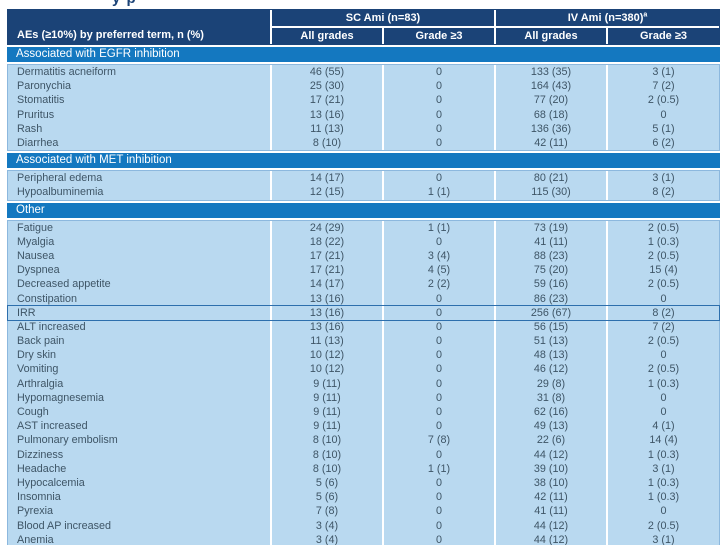 This screenshot has width=727, height=545. I want to click on value-cell: 49 (13), so click(551, 426).